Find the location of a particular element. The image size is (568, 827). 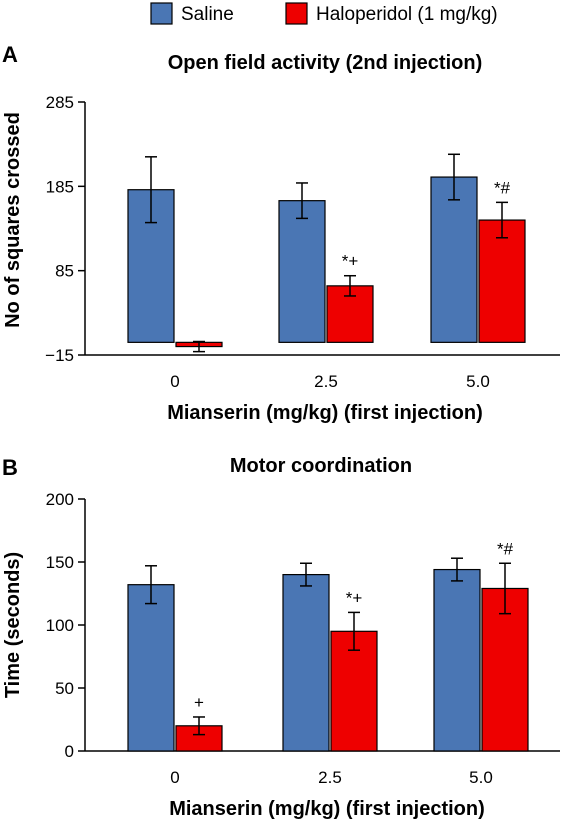

y-tick-label-b: 200 is located at coordinates (60, 499).